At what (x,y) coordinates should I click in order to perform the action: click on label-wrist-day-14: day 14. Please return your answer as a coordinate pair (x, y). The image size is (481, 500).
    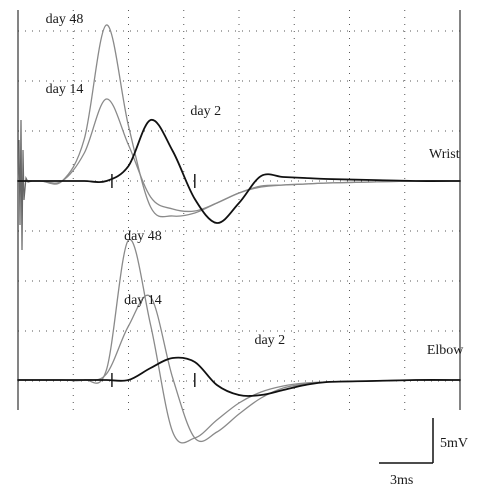
    Looking at the image, I should click on (65, 89).